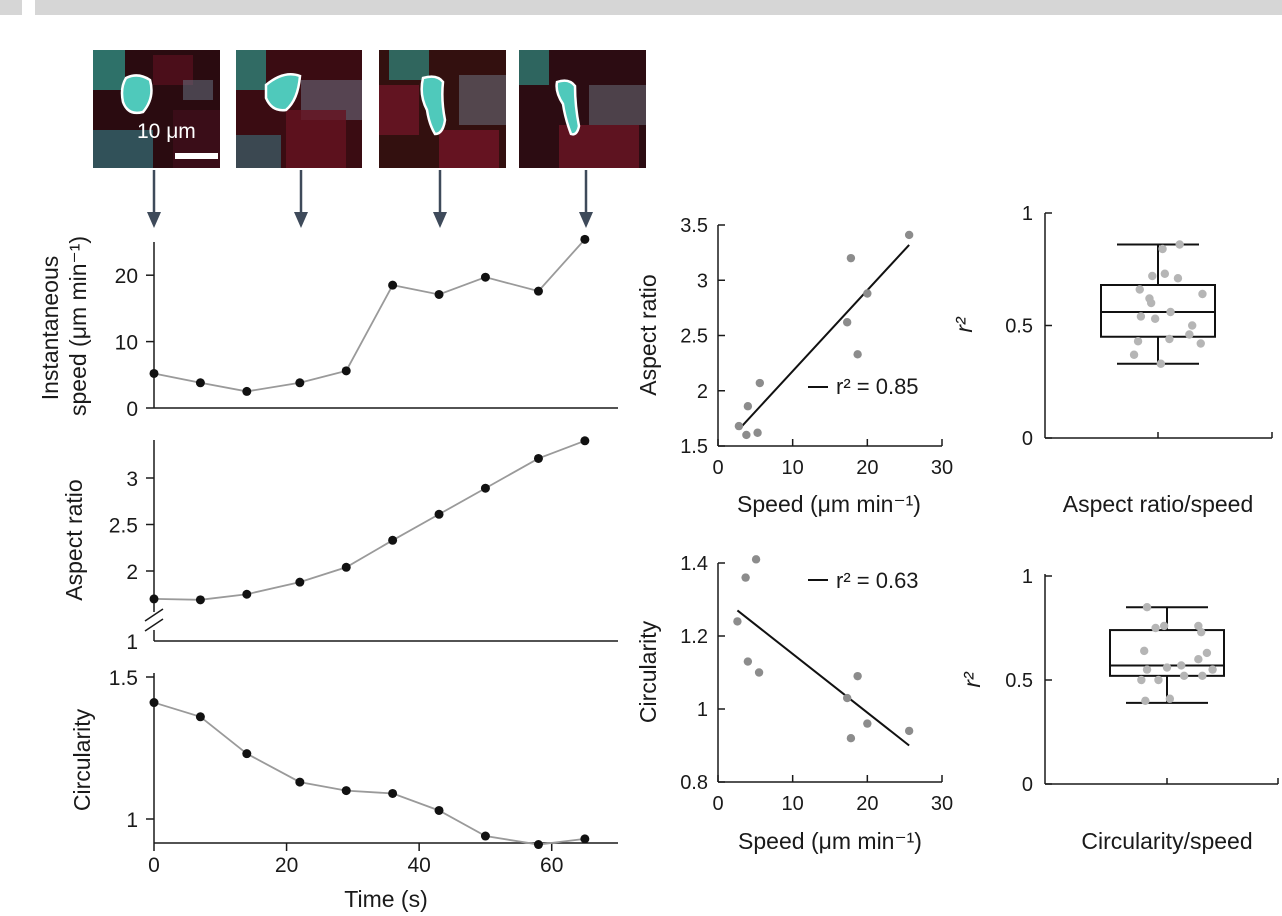  What do you see at coordinates (694, 226) in the screenshot?
I see `y-tick-label-4: 3.5` at bounding box center [694, 226].